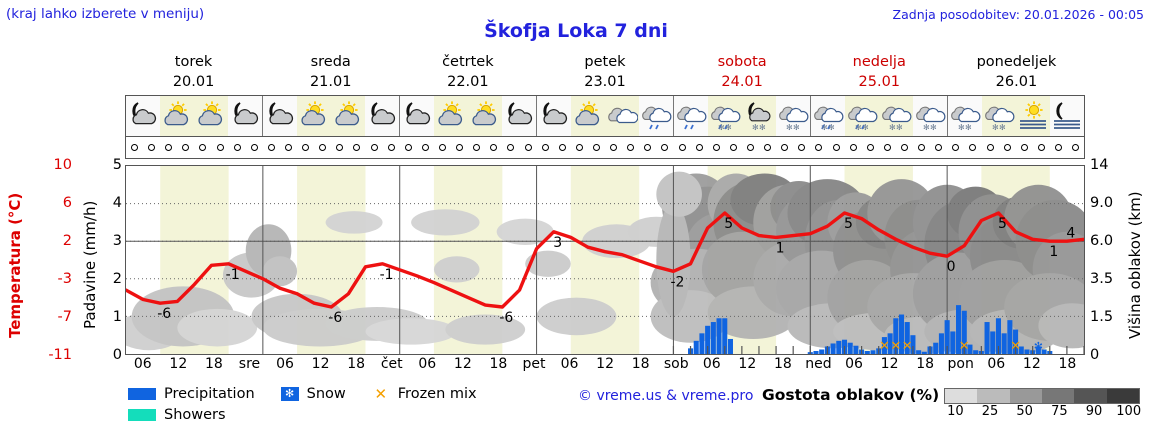  Describe the element at coordinates (330, 62) in the screenshot. I see `day-name: sreda` at that location.